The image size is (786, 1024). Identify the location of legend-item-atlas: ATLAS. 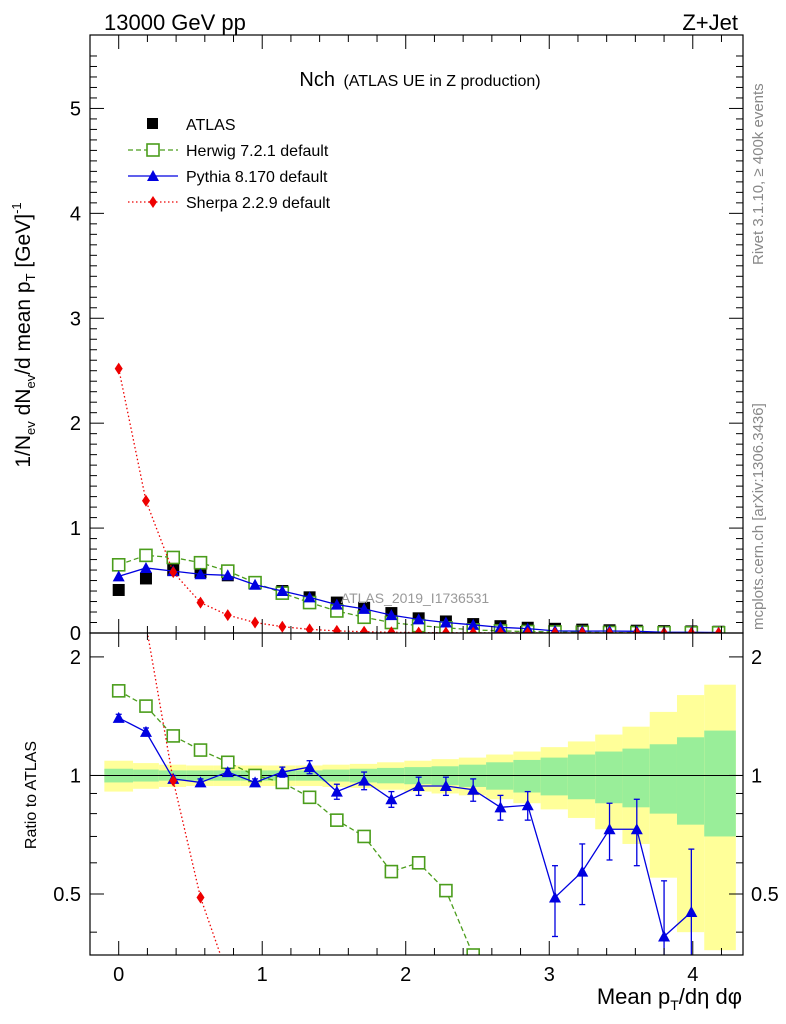
(191, 125).